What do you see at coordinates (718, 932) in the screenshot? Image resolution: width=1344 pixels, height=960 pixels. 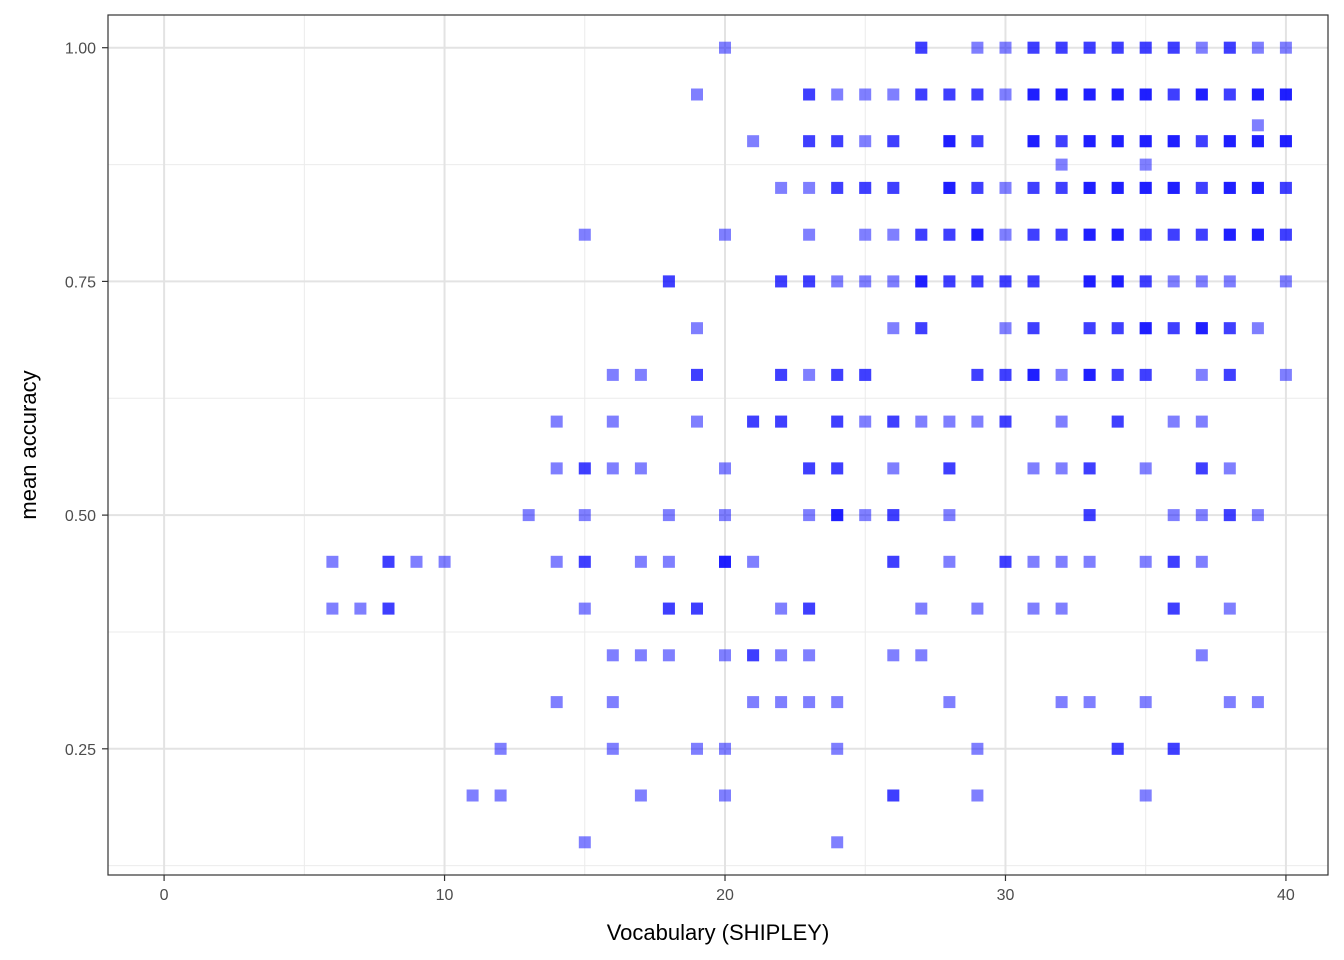 I see `x-axis-title: Vocabulary (SHIPLEY)` at bounding box center [718, 932].